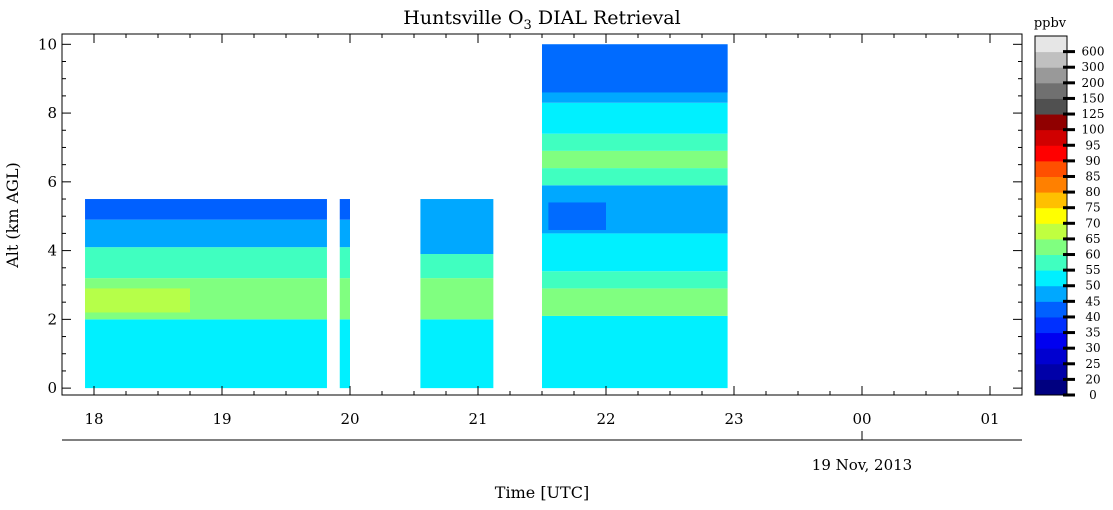  Describe the element at coordinates (1092, 192) in the screenshot. I see `colorbar-label: 80` at that location.